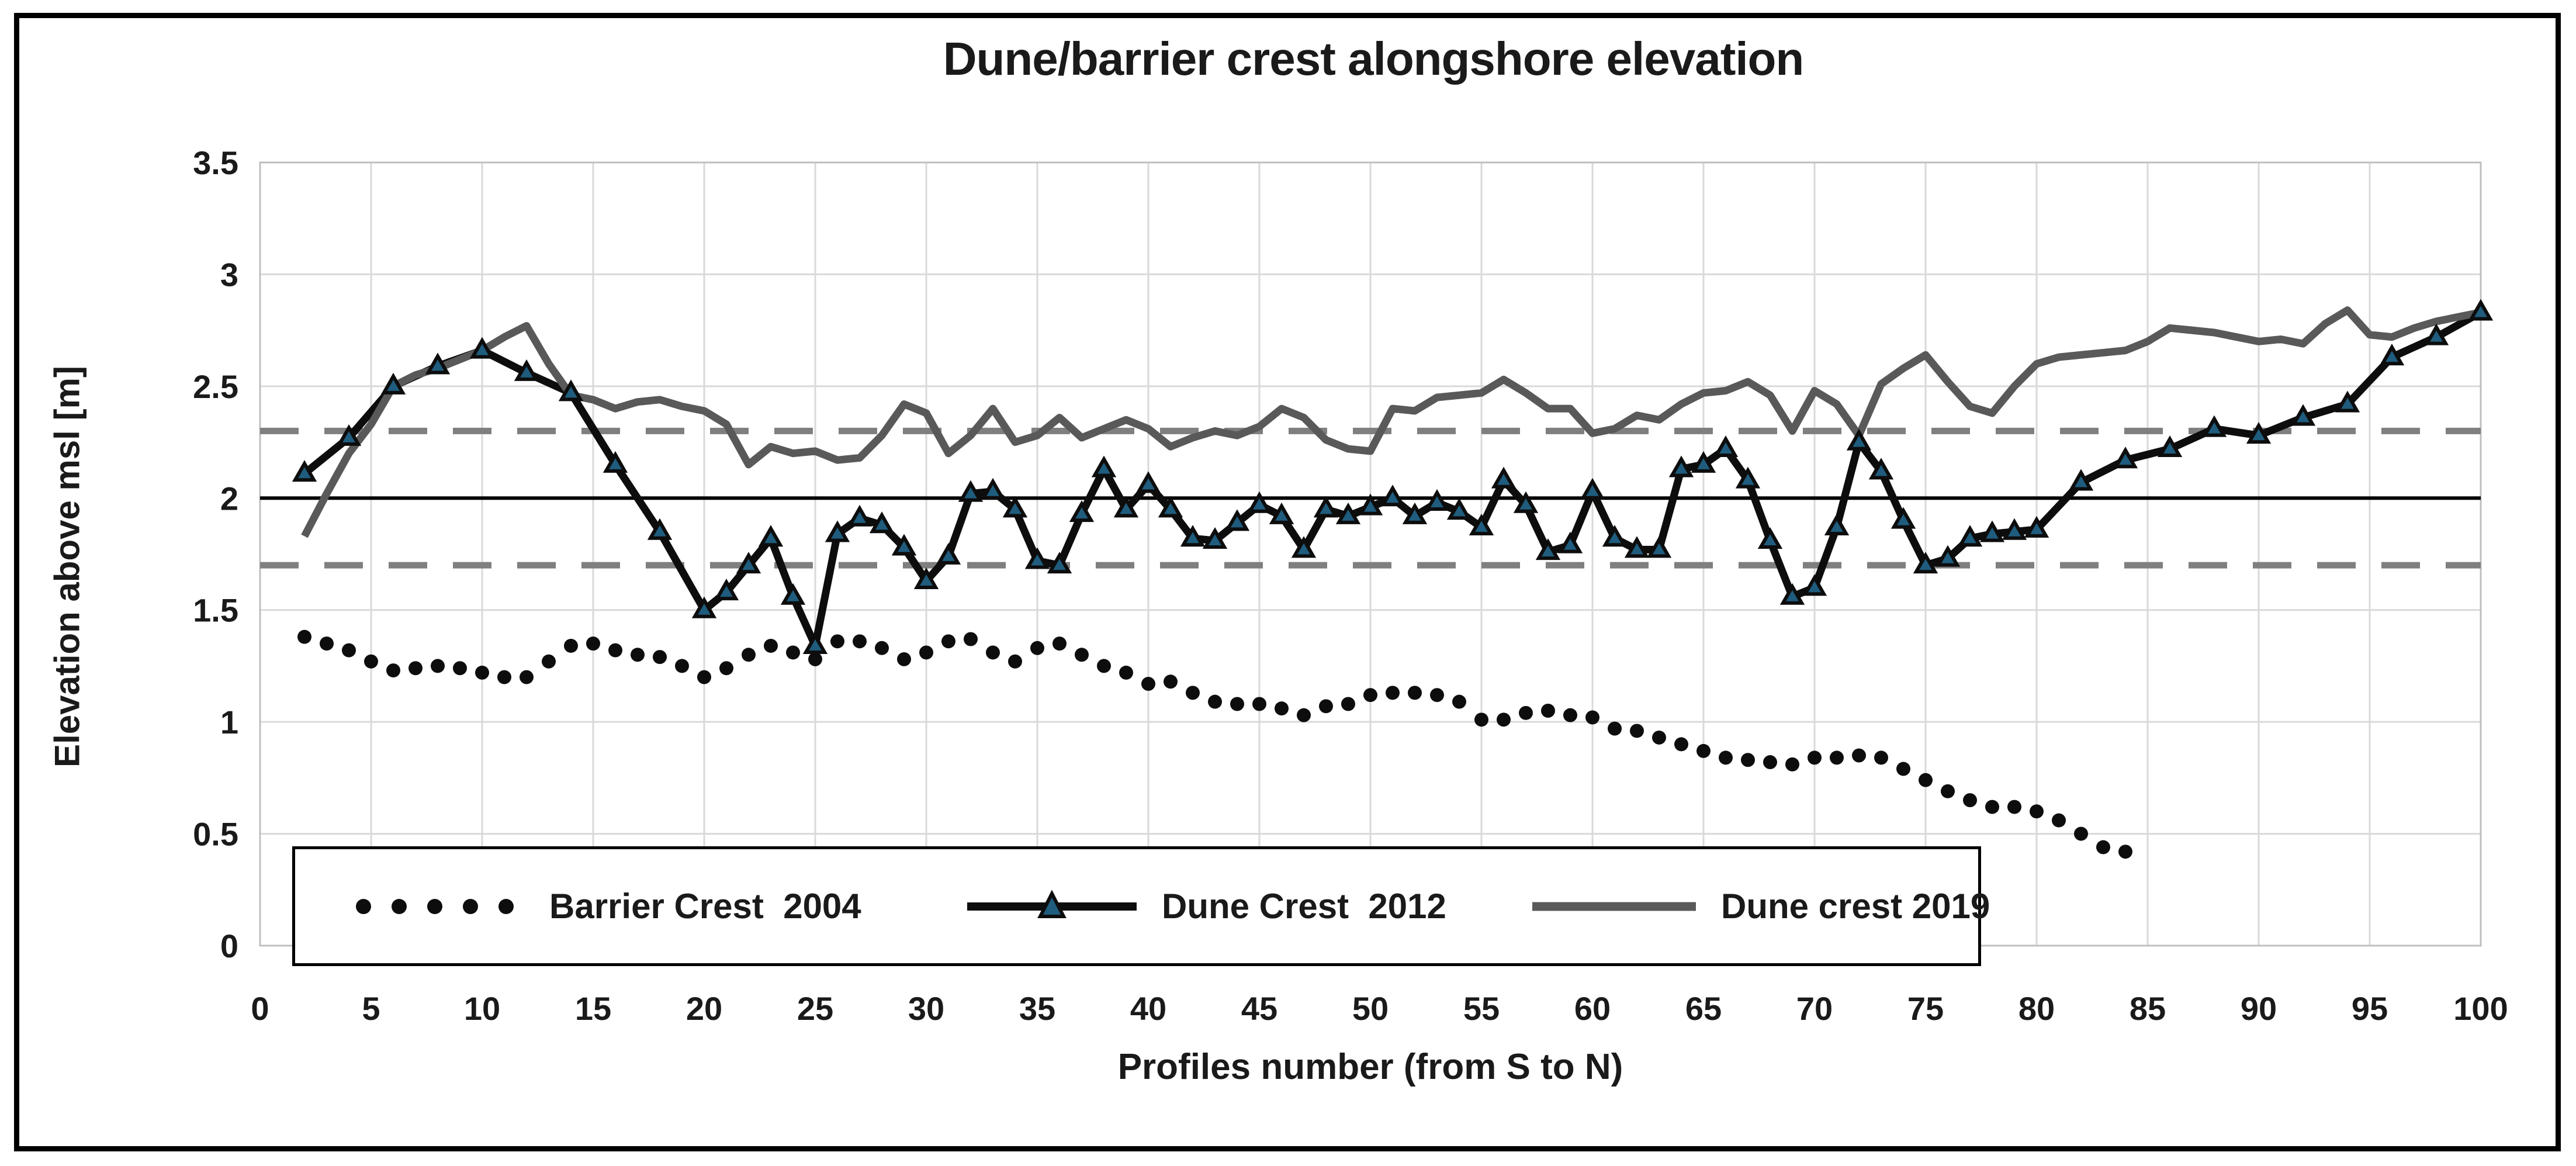 The height and width of the screenshot is (1166, 2576). I want to click on x-tick-label: 15, so click(593, 1008).